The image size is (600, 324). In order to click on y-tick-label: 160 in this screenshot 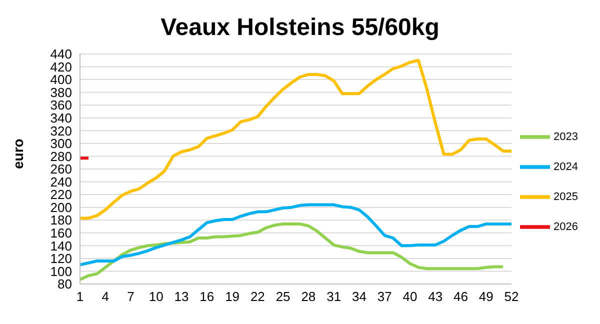, I will do `click(61, 233)`.